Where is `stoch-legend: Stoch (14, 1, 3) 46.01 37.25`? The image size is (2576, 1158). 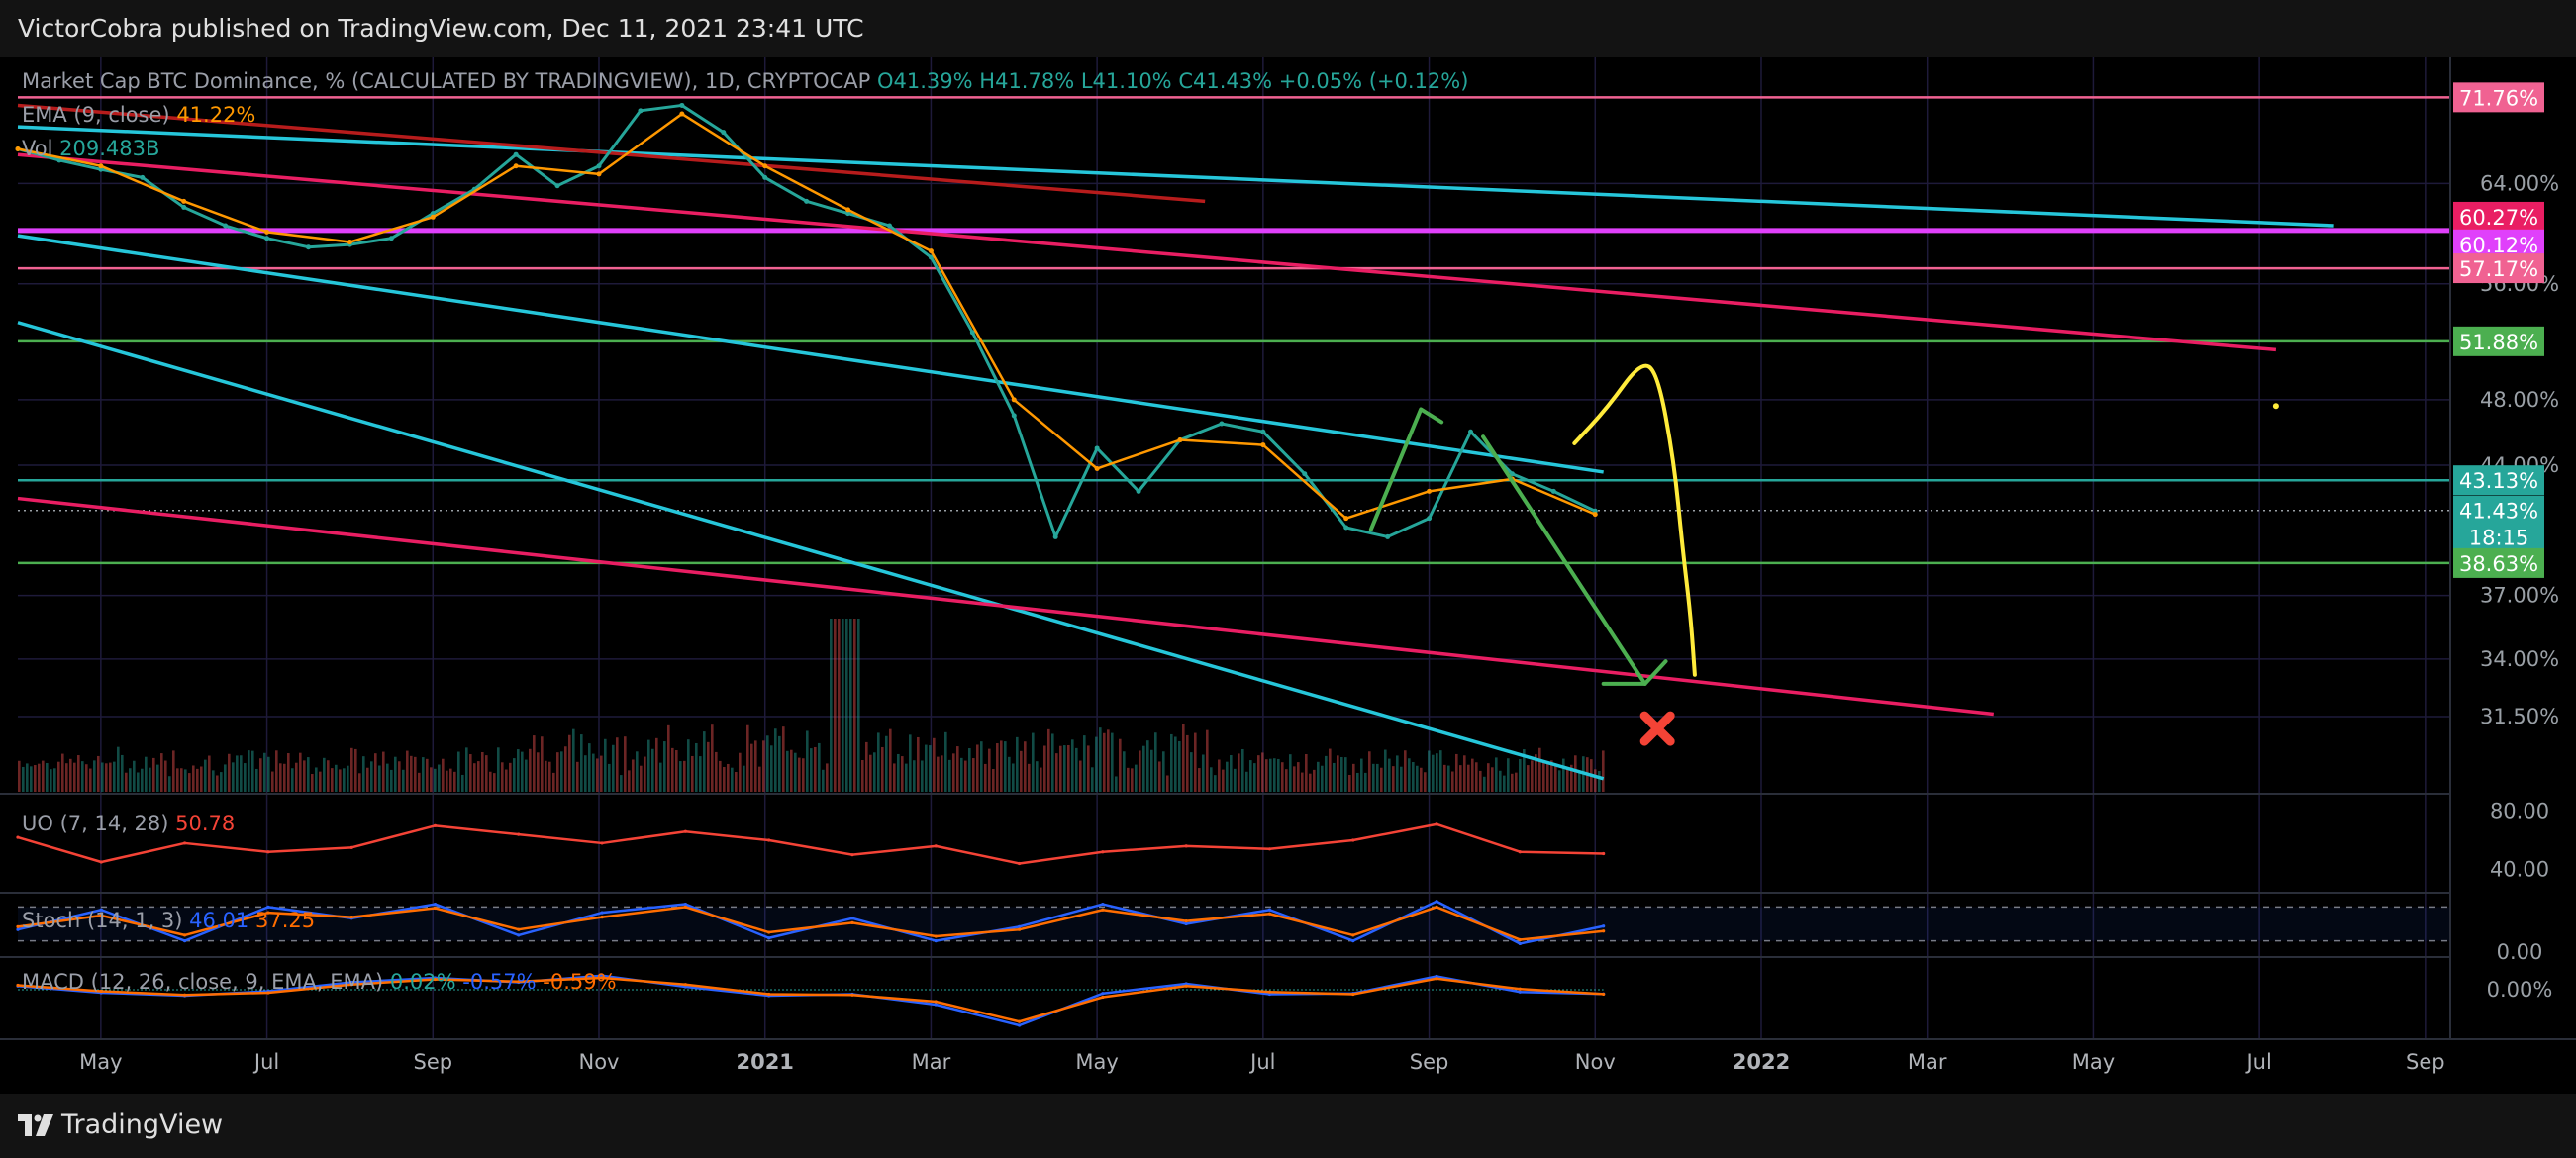 stoch-legend: Stoch (14, 1, 3) 46.01 37.25 is located at coordinates (168, 921).